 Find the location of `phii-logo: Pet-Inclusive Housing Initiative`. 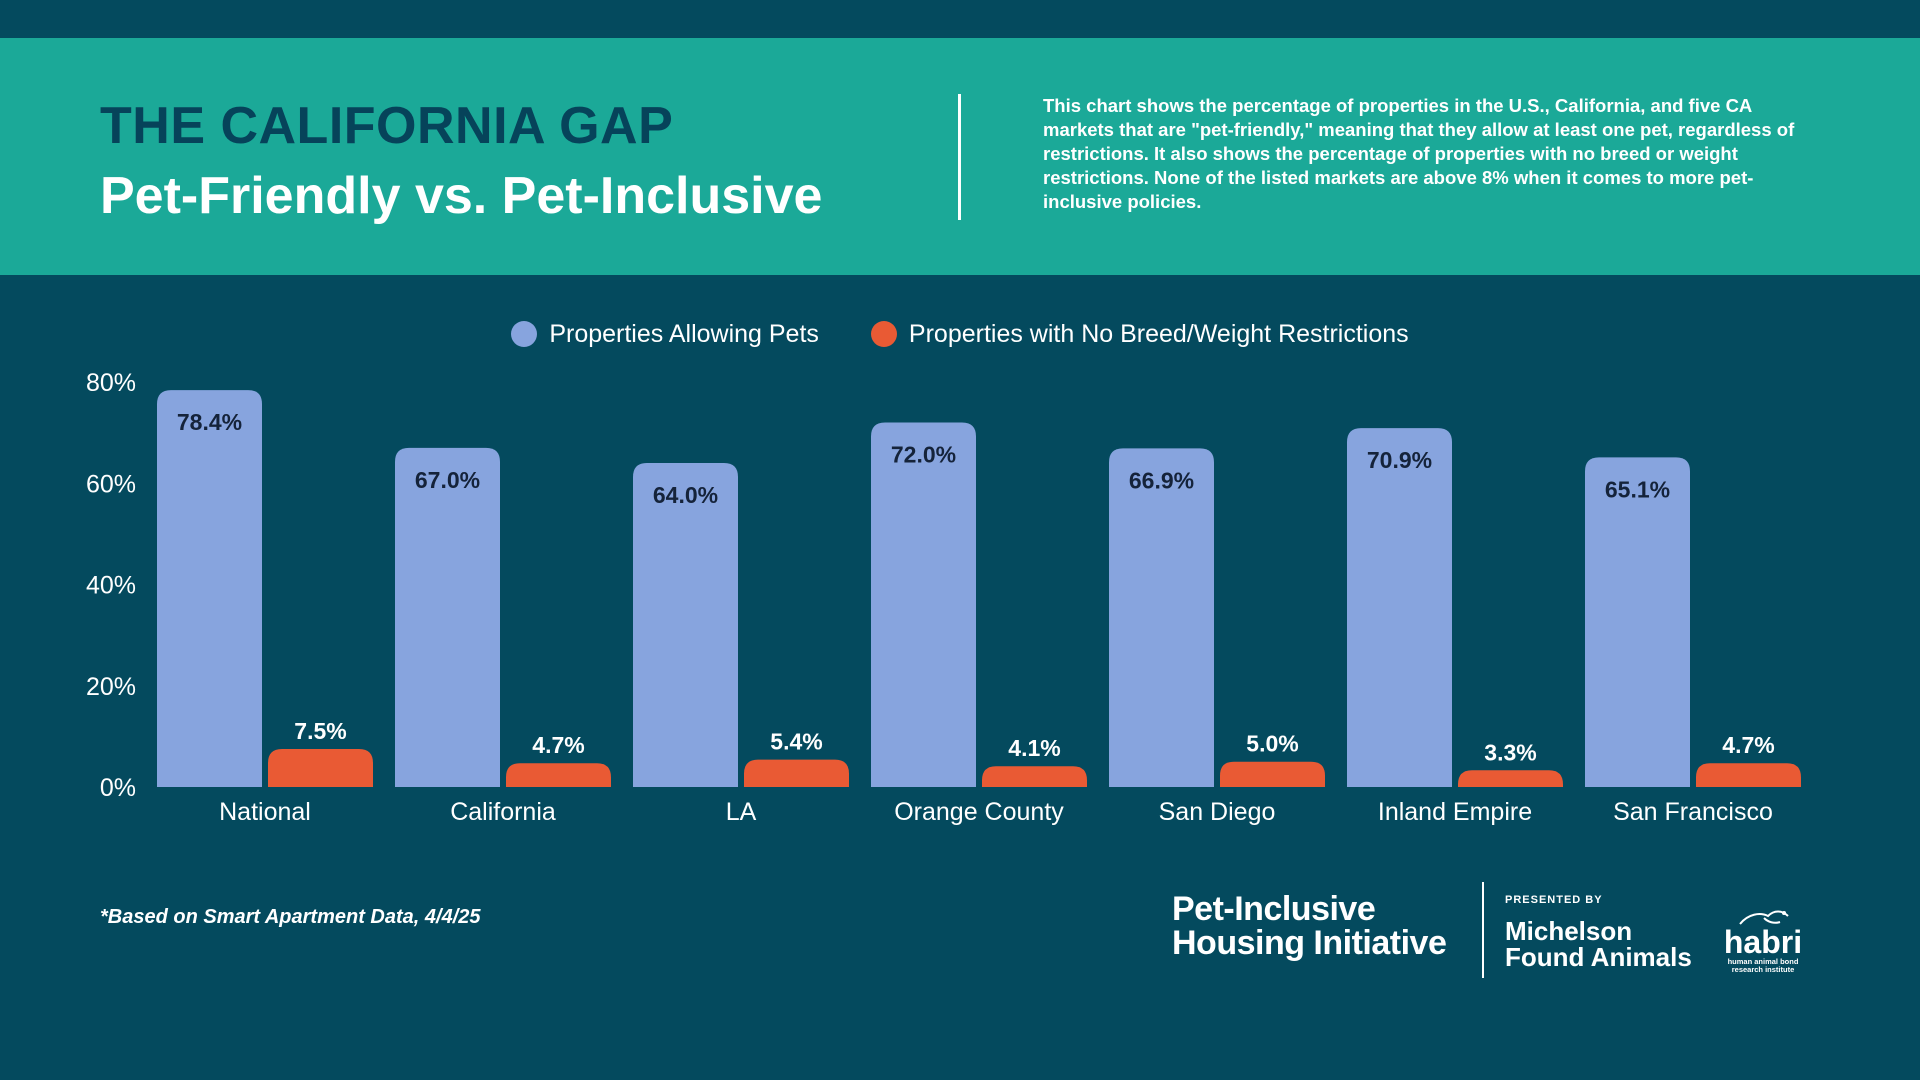

phii-logo: Pet-Inclusive Housing Initiative is located at coordinates (1309, 926).